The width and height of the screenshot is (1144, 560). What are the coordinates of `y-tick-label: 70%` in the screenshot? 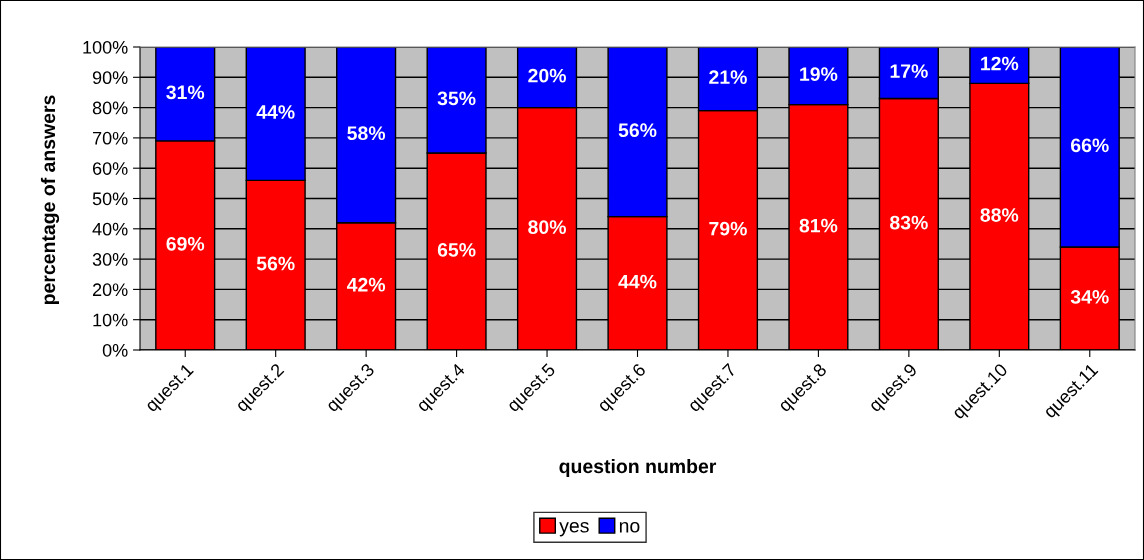 It's located at (110, 138).